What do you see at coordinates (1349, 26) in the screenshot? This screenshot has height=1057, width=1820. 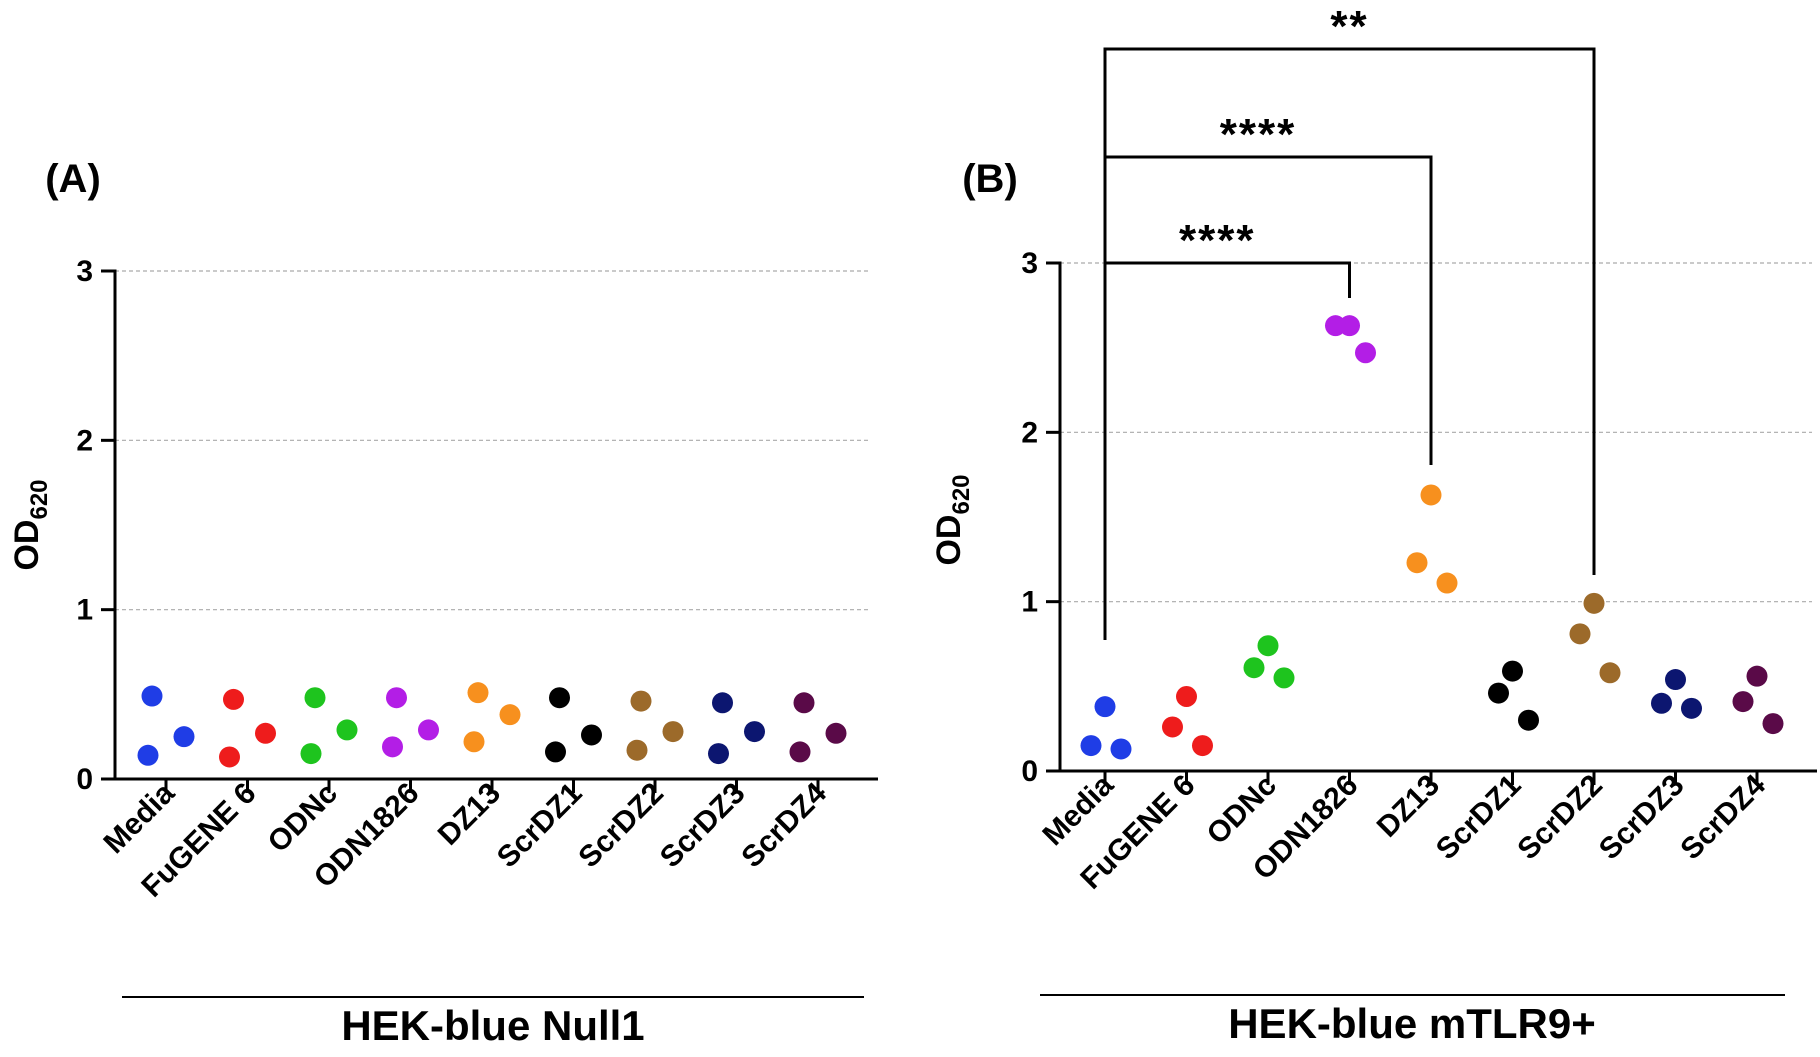 I see `significance-stars: **` at bounding box center [1349, 26].